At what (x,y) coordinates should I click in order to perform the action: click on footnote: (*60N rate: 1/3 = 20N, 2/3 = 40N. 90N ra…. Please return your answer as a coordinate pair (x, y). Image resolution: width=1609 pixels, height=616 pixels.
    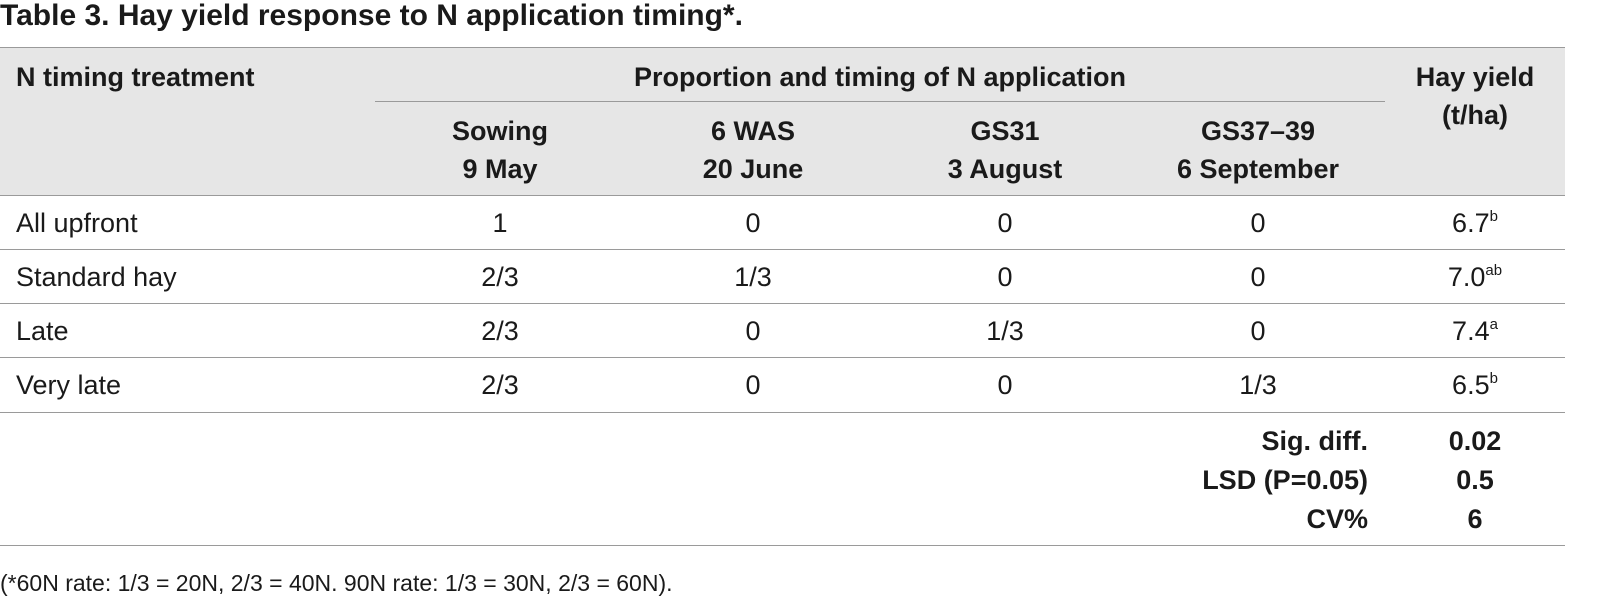
    Looking at the image, I should click on (336, 583).